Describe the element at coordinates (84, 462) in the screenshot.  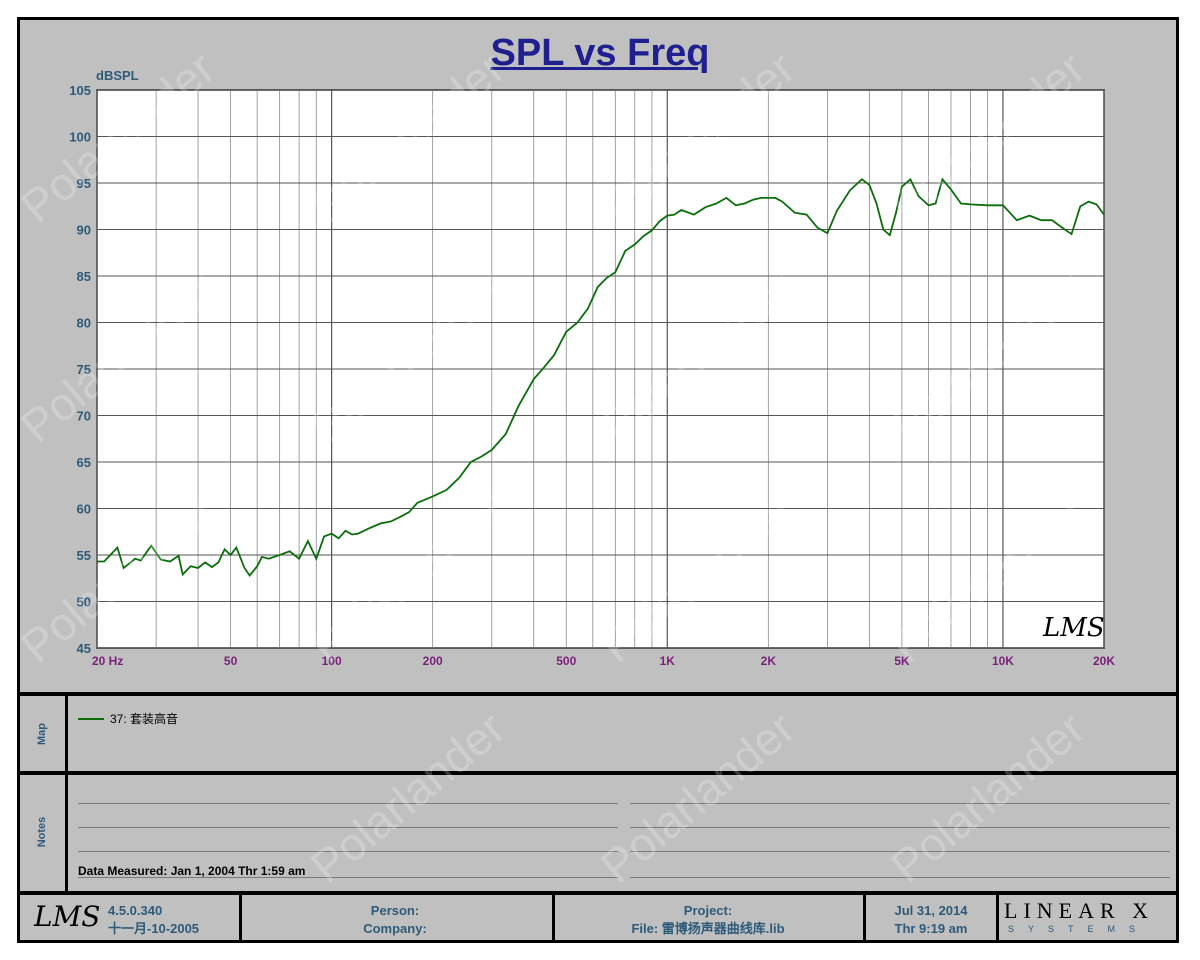
I see `y-tick-label: 65` at that location.